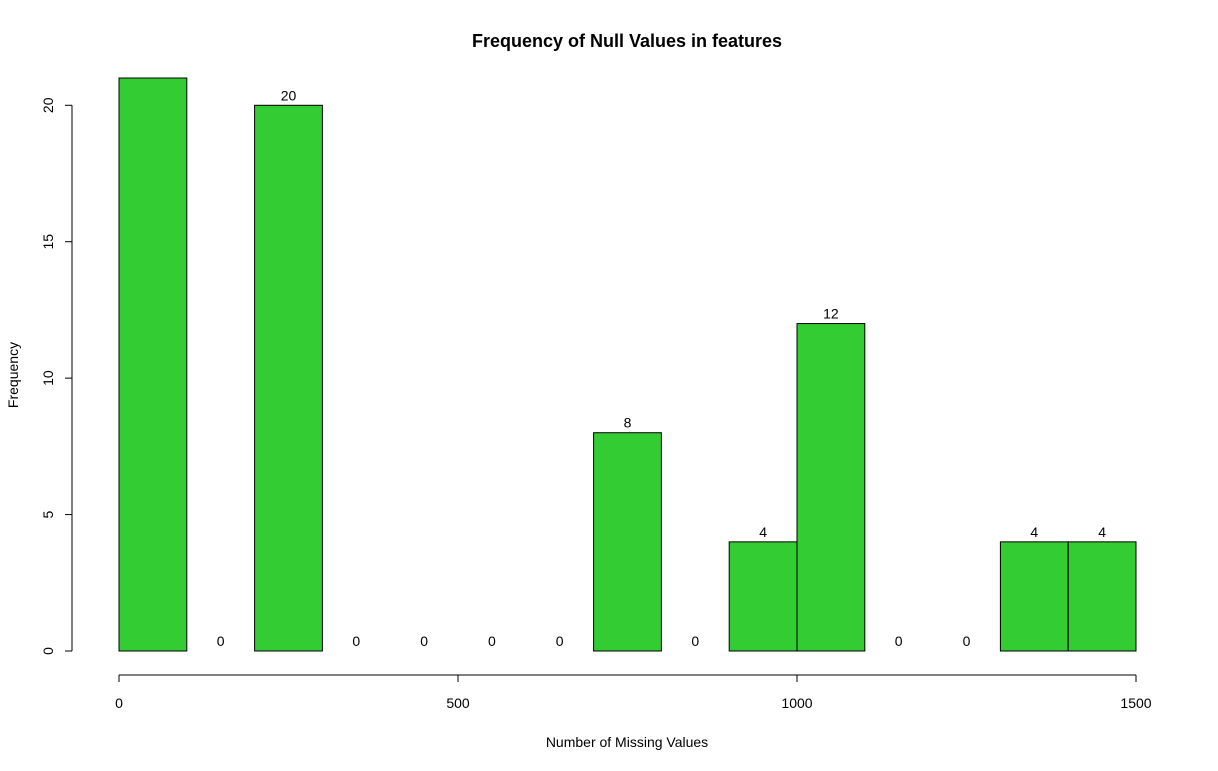  Describe the element at coordinates (831, 314) in the screenshot. I see `bar-value-label: 12` at that location.